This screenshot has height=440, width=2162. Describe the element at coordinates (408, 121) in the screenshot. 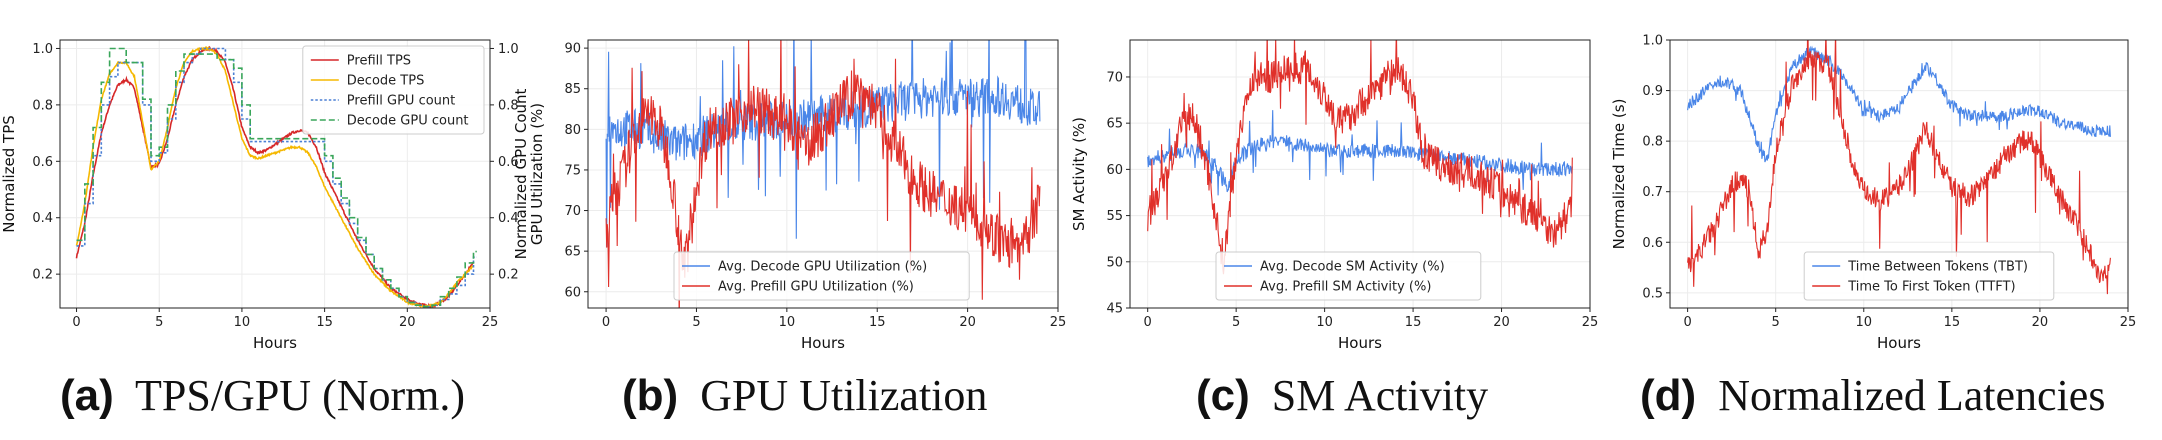

I see `legend-label: Decode GPU count` at that location.